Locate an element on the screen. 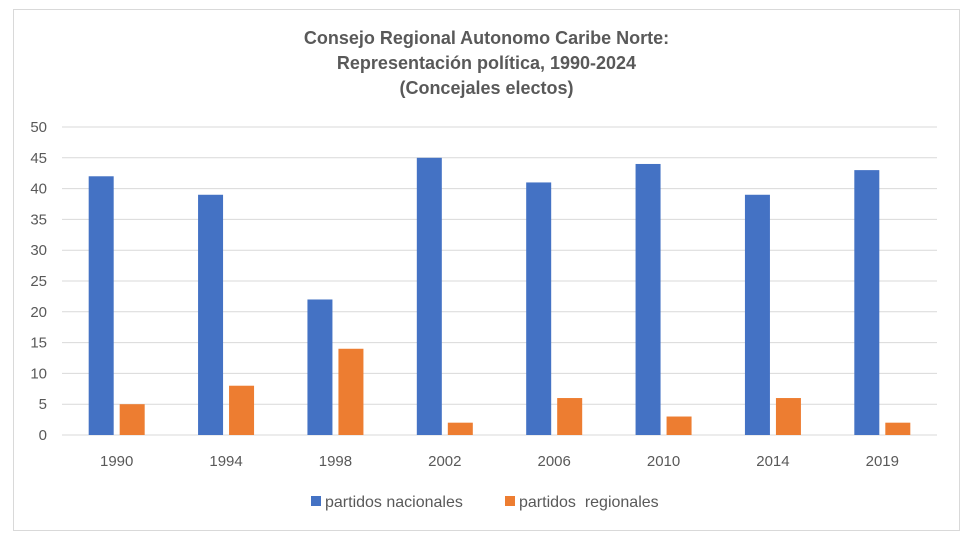  x-tick-label: 1990 is located at coordinates (116, 461).